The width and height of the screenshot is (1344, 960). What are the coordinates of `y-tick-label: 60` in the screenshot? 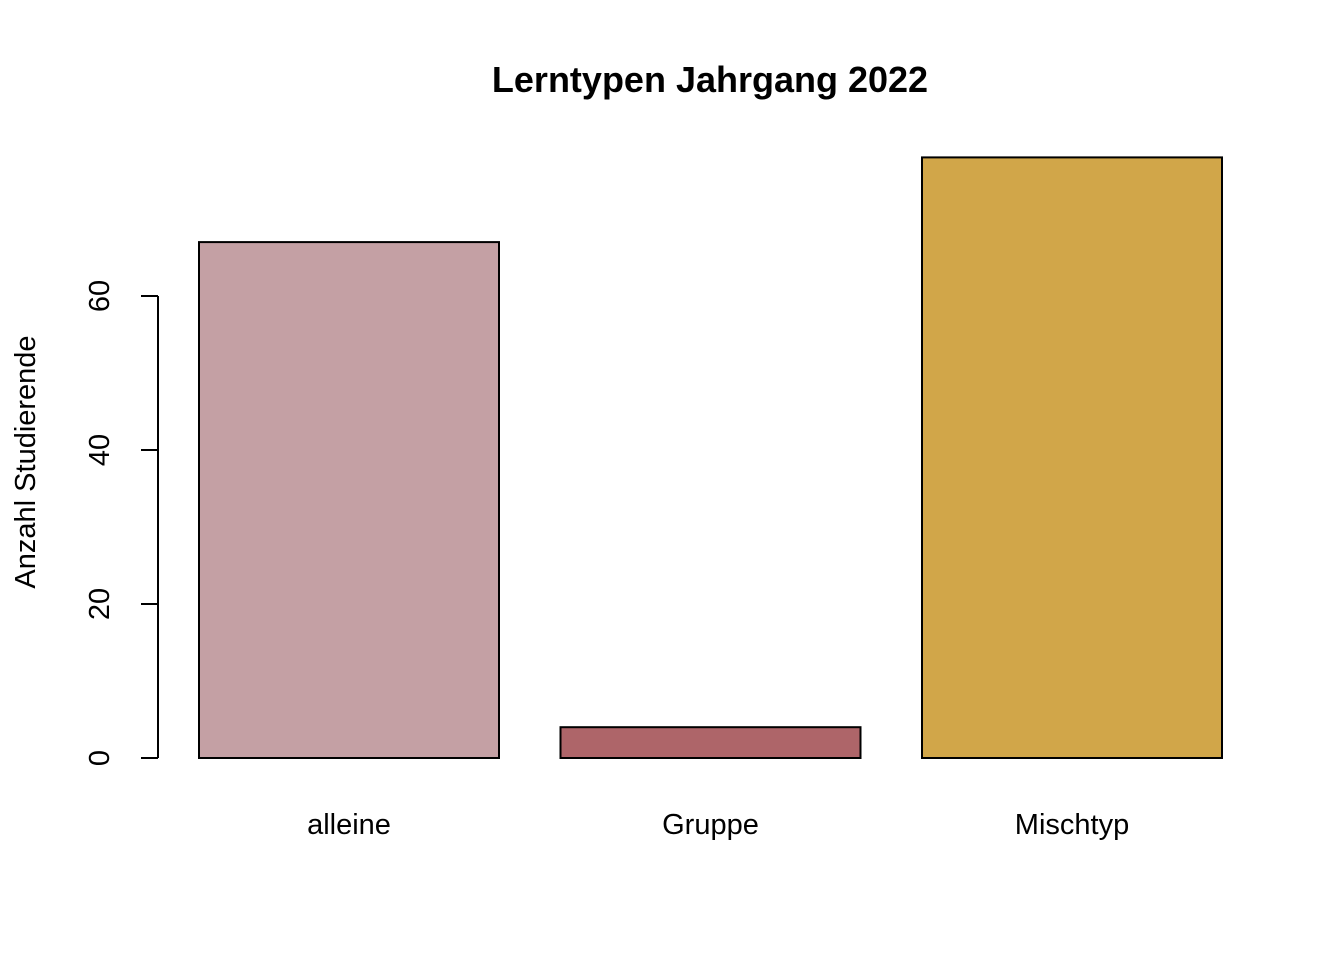 It's located at (100, 296).